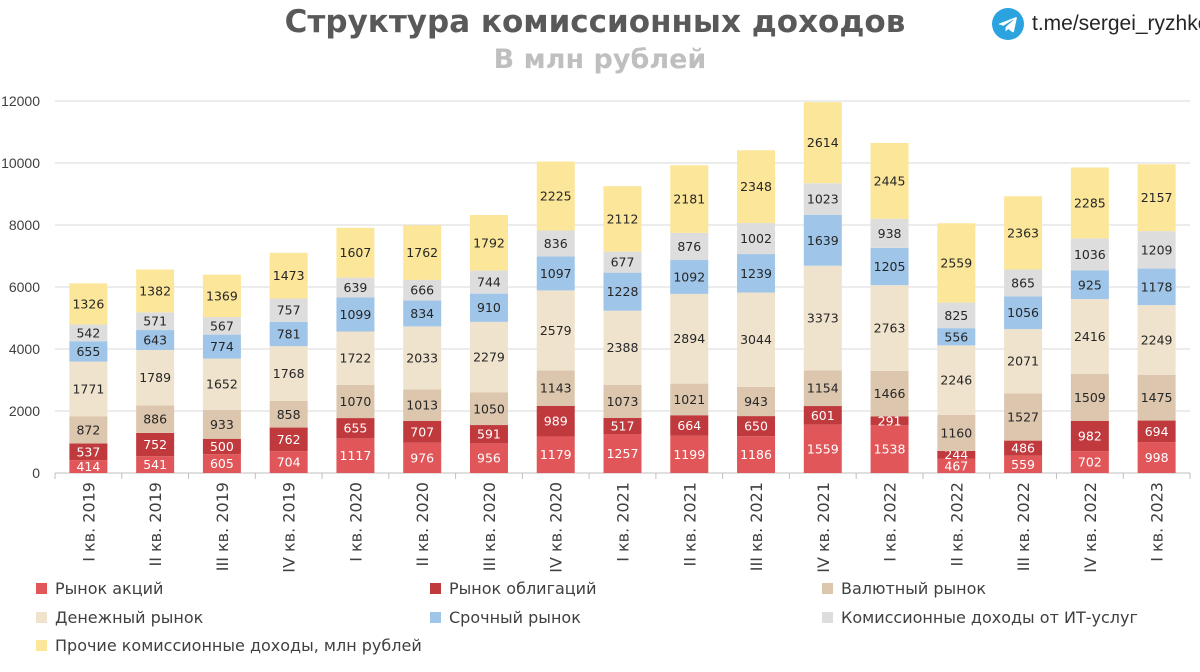 The width and height of the screenshot is (1200, 672). Describe the element at coordinates (1090, 202) in the screenshot. I see `data-label: 2285` at that location.